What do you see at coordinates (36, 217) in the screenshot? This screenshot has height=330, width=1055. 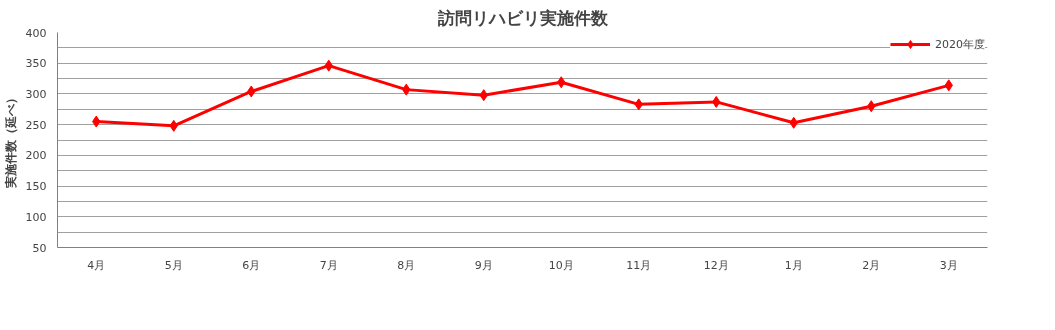 I see `y-tick-label: 100` at bounding box center [36, 217].